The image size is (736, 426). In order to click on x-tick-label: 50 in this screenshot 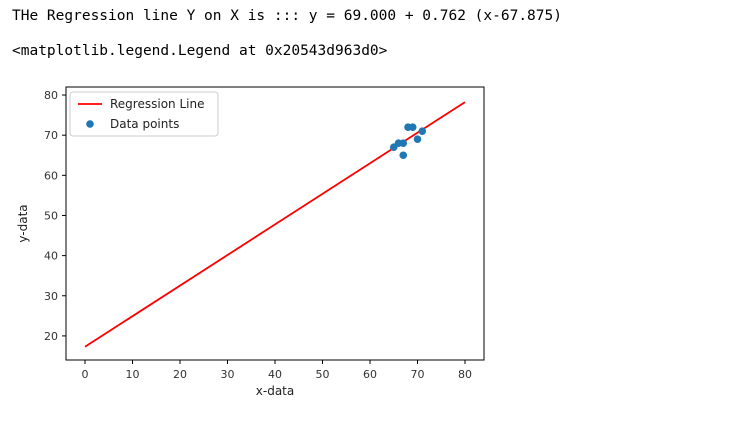, I will do `click(323, 374)`.